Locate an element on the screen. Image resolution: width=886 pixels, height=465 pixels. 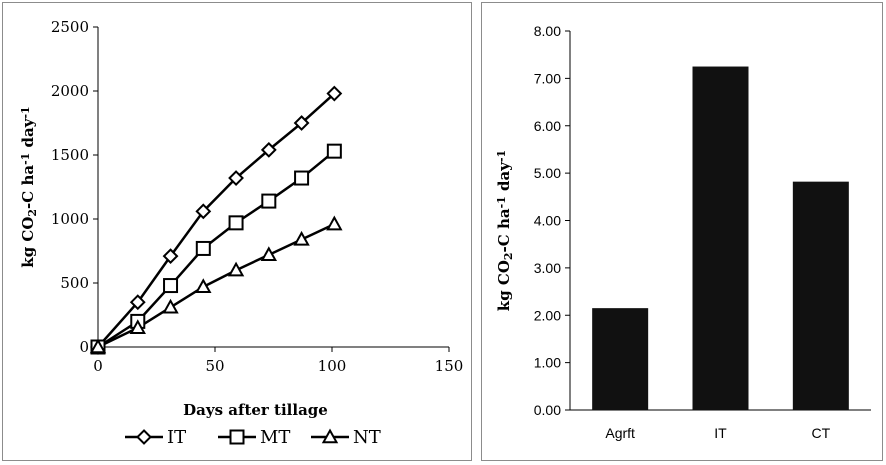
y-tick-label: 1.00 is located at coordinates (547, 363).